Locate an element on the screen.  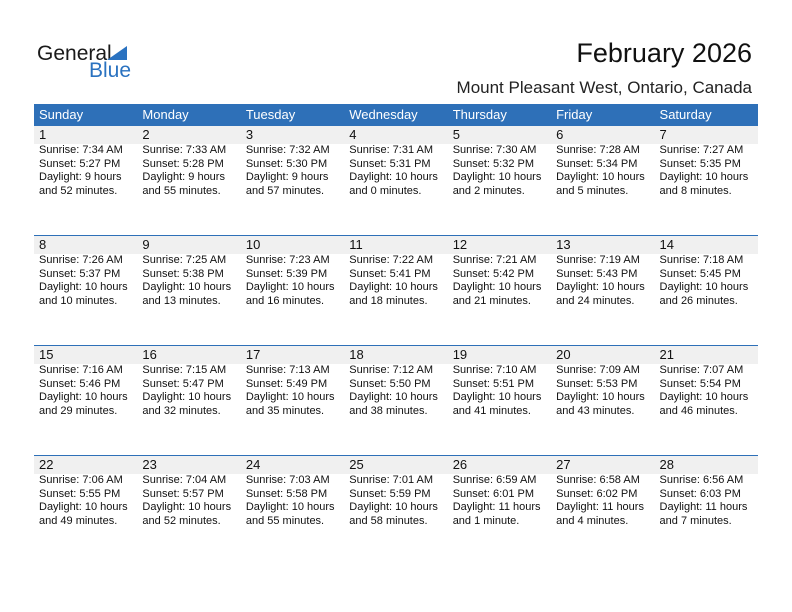
minutes-text: and 55 minutes. is located at coordinates (285, 520).